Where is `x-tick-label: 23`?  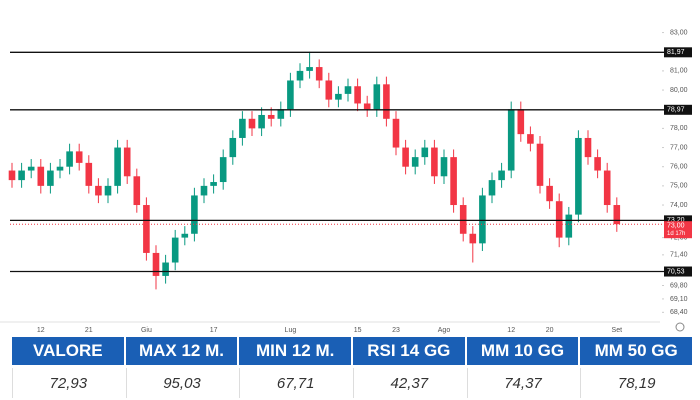
x-tick-label: 23 is located at coordinates (396, 330).